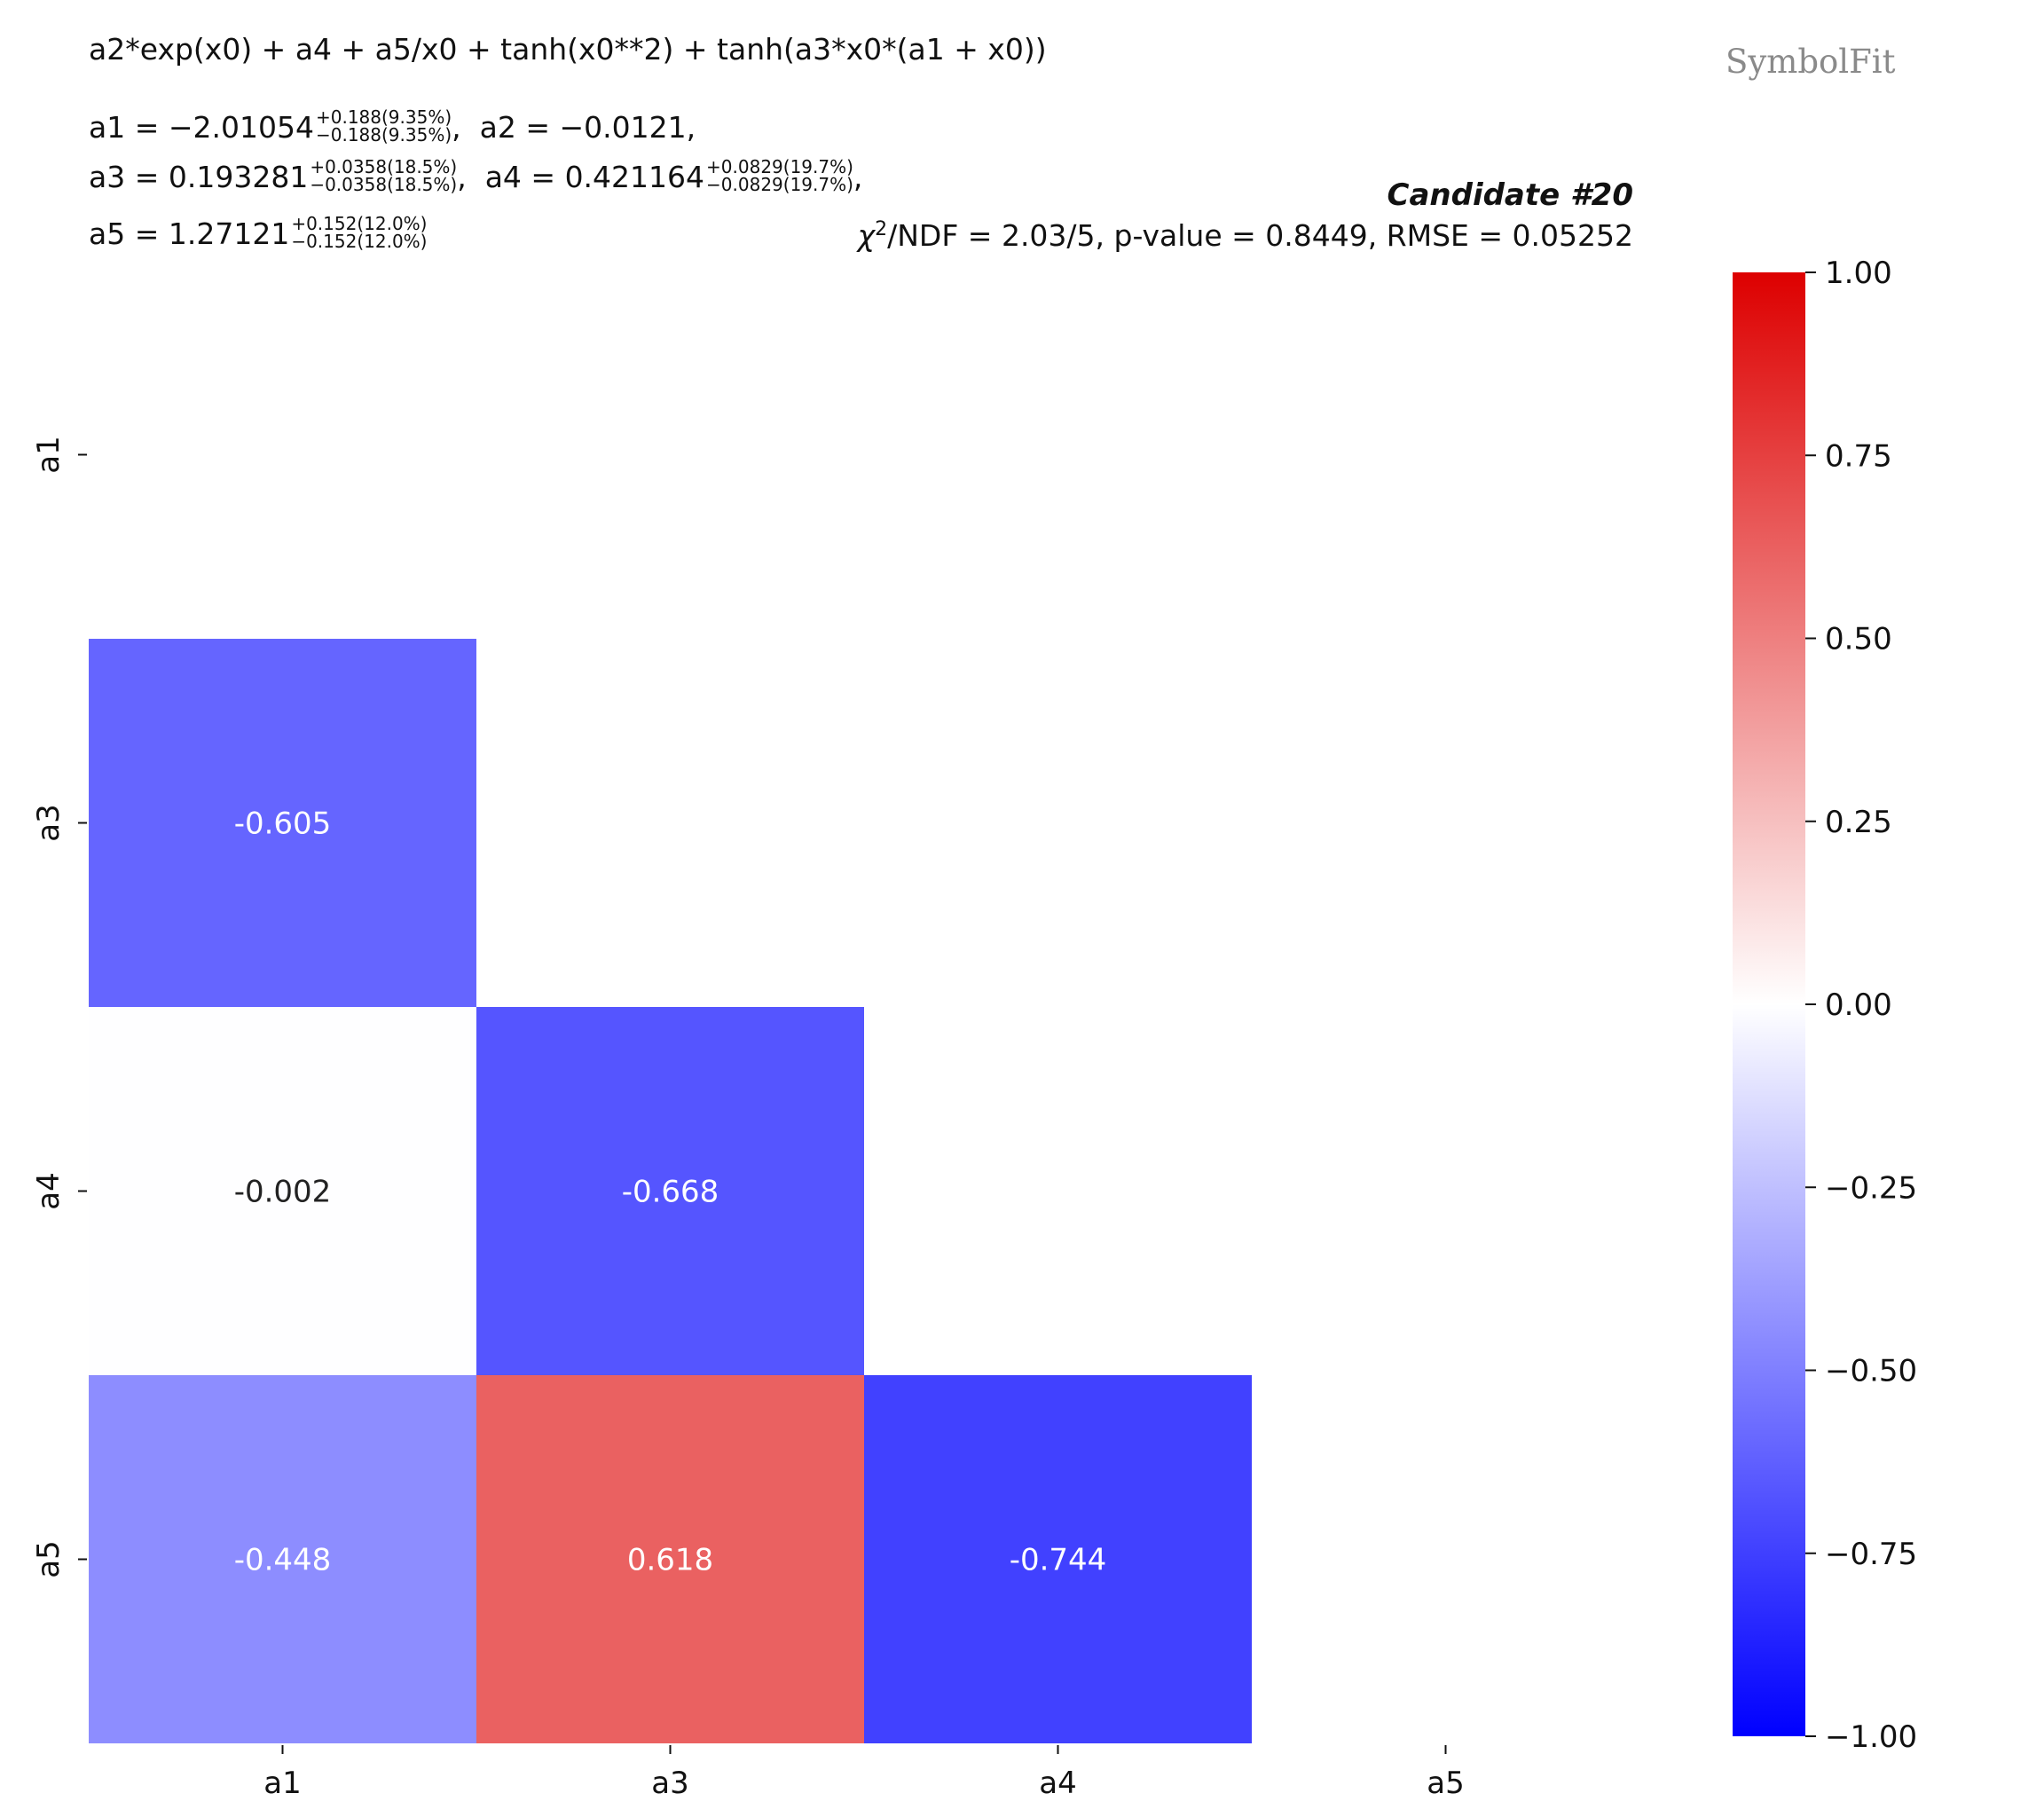 The height and width of the screenshot is (1817, 2044). I want to click on heatmap-cell-a4-a3, so click(670, 1191).